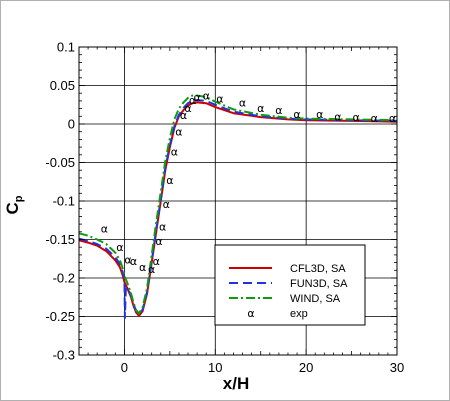 The image size is (450, 401). I want to click on y-axis-title: Cp, so click(14, 204).